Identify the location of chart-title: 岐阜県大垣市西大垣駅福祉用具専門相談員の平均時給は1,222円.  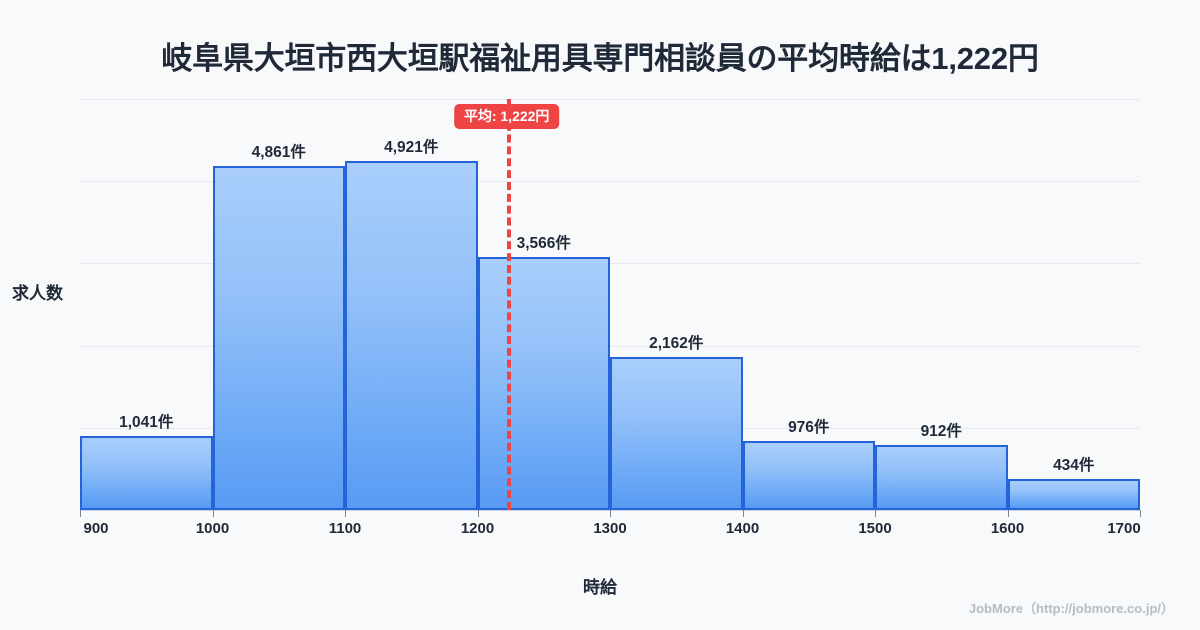
(600, 58).